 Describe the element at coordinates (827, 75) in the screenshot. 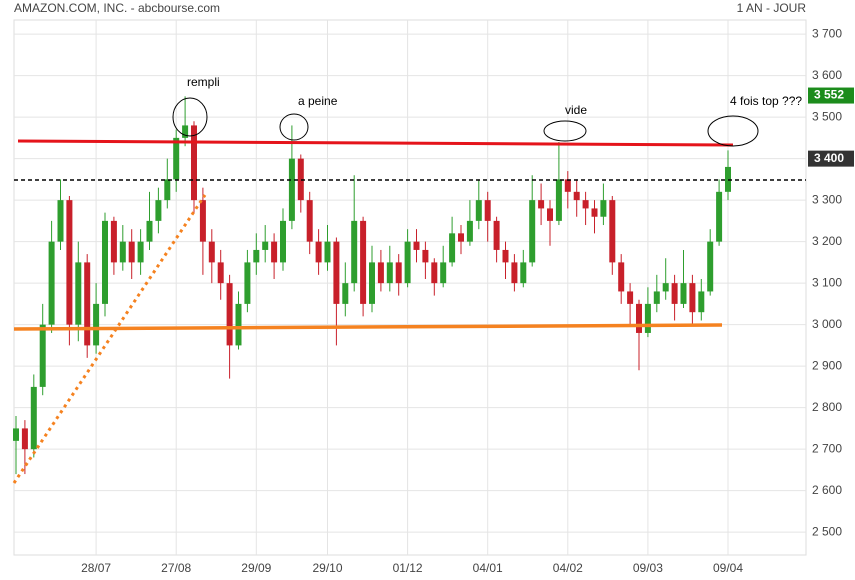

I see `y-tick-label: 3 600` at that location.